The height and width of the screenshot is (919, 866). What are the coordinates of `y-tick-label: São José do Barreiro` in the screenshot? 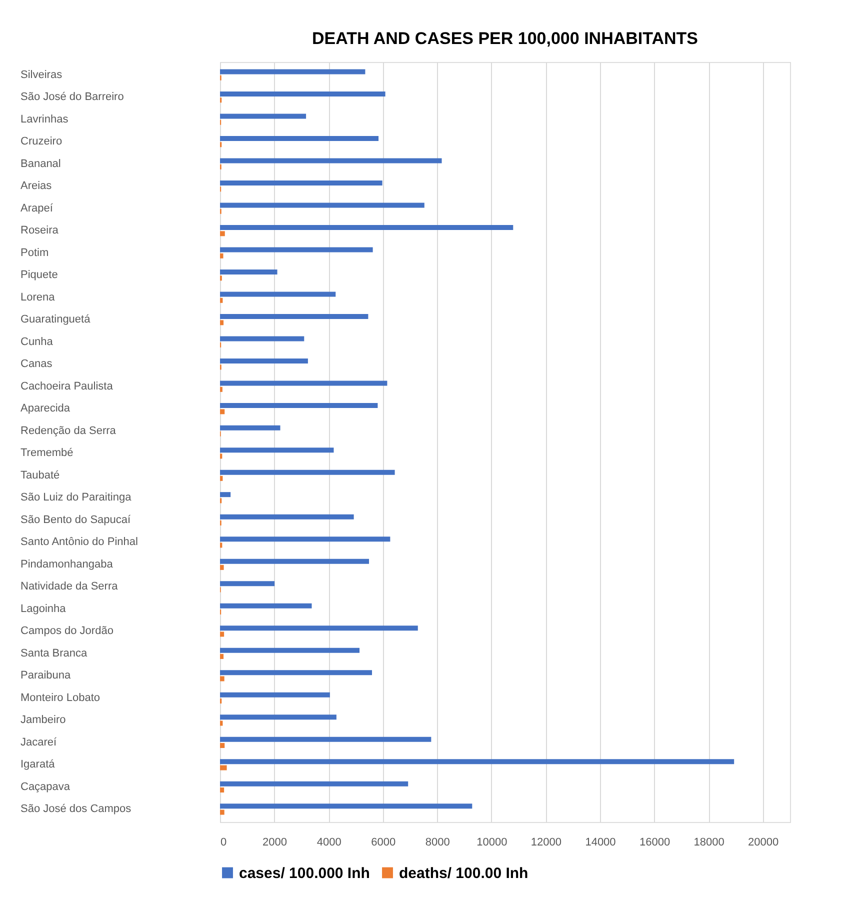 It's located at (72, 97).